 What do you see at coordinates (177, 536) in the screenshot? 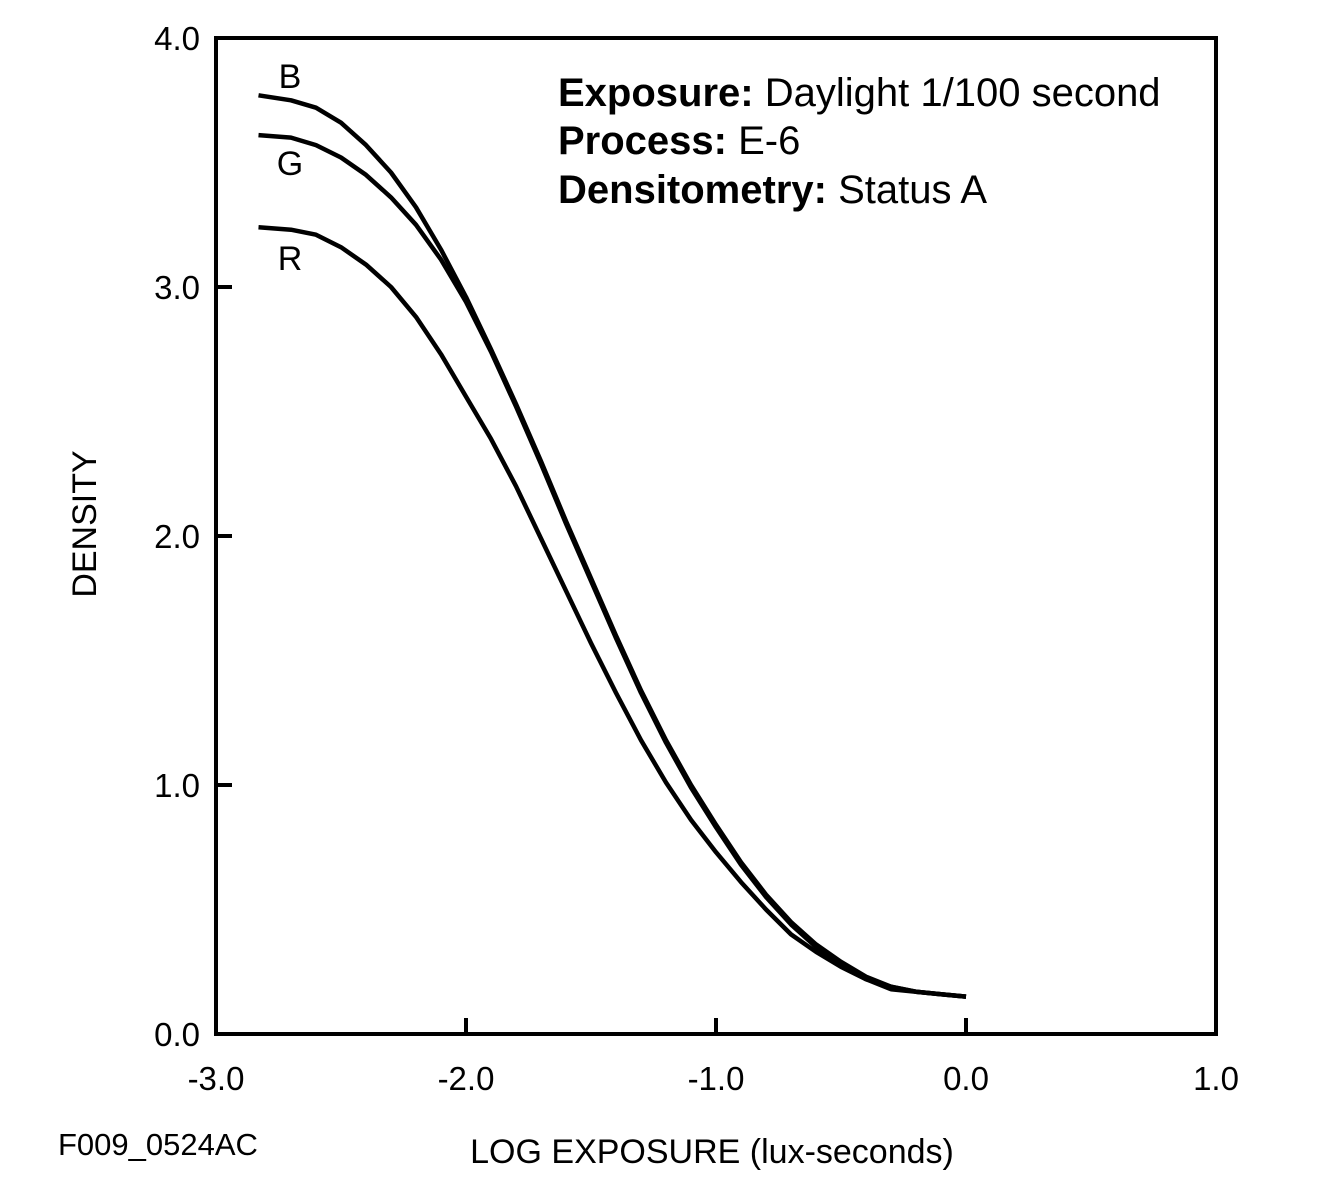
I see `y-tick-label: 2.0` at bounding box center [177, 536].